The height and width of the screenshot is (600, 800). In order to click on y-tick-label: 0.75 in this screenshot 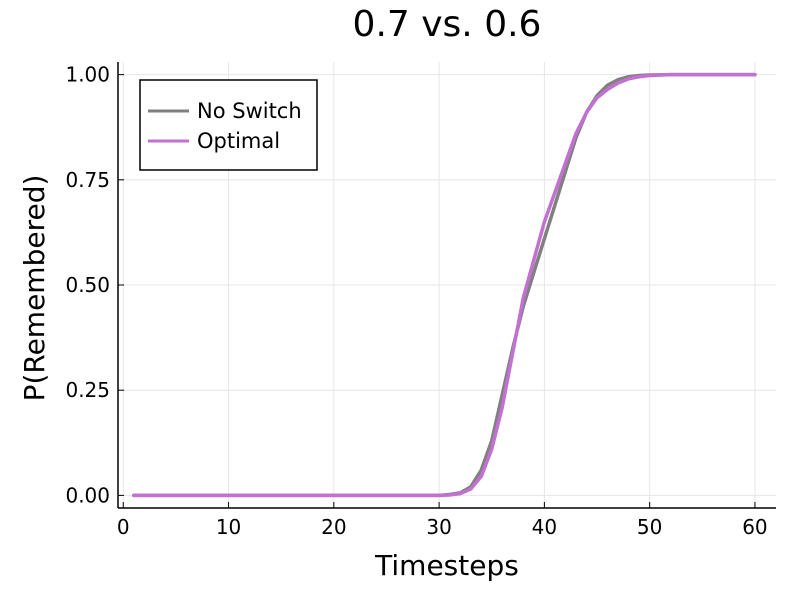, I will do `click(87, 180)`.